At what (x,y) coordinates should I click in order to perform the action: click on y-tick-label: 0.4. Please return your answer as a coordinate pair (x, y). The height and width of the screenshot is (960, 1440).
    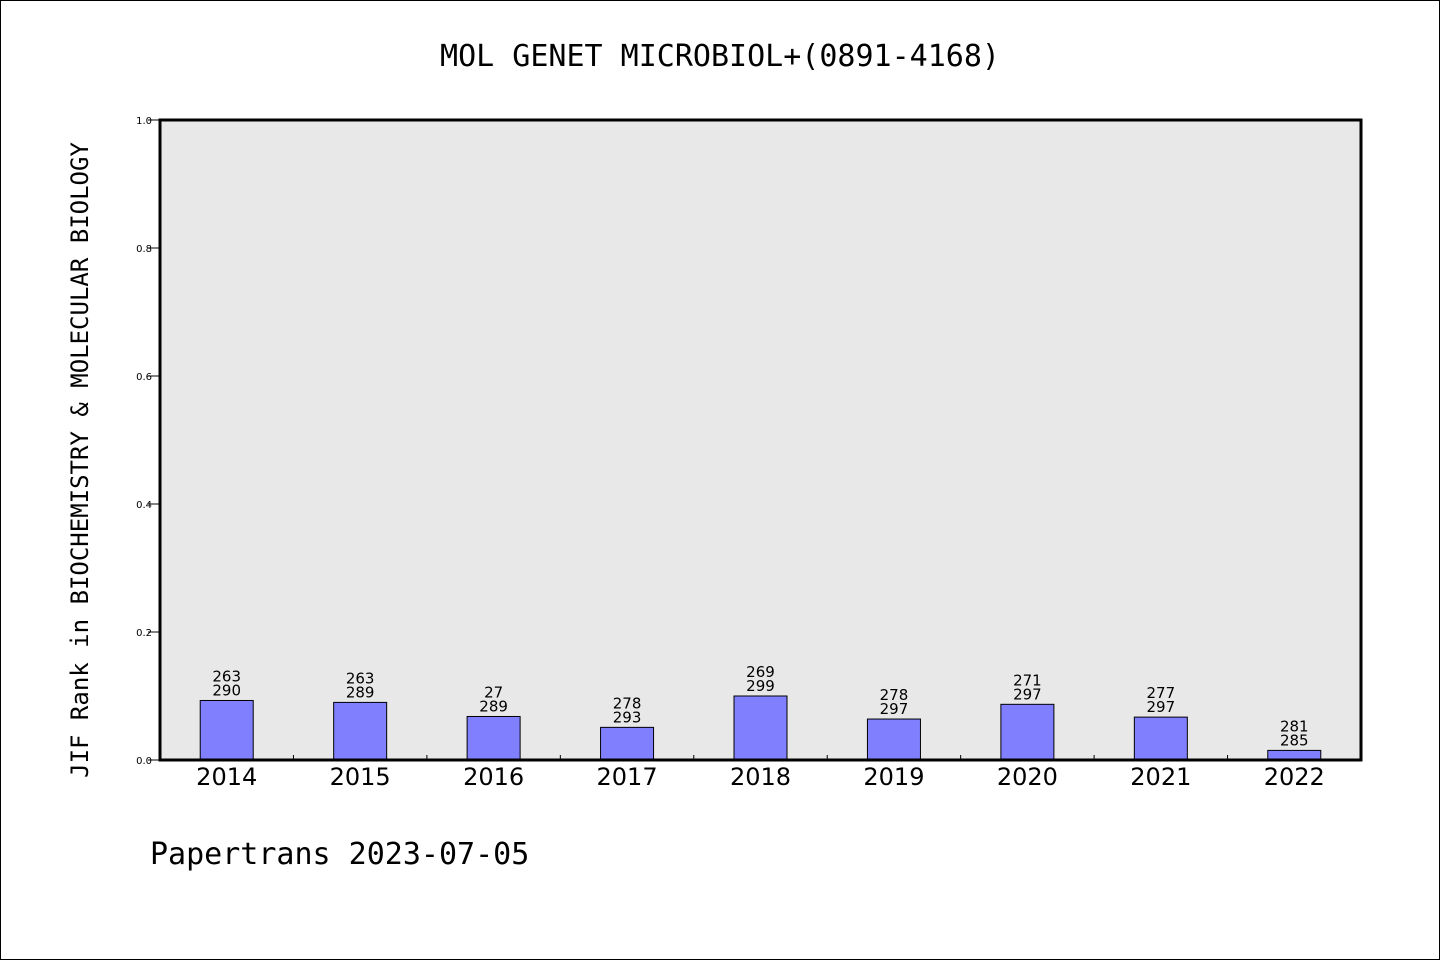
    Looking at the image, I should click on (144, 505).